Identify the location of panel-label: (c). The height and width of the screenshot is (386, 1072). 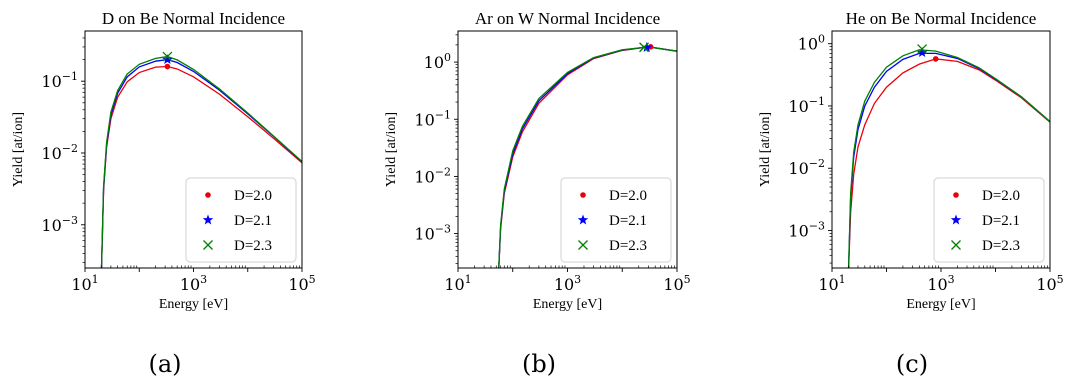
(912, 364).